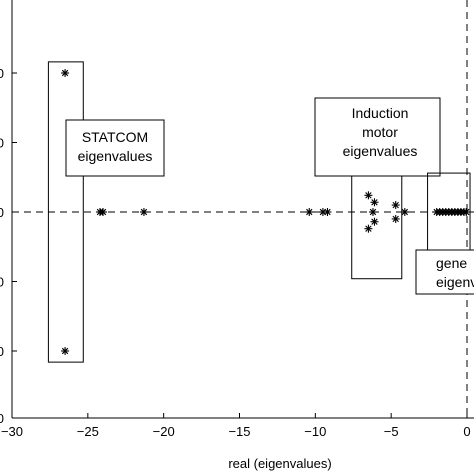 This screenshot has height=474, width=474. Describe the element at coordinates (279, 463) in the screenshot. I see `x-axis-label: real (eigenvalues)` at that location.